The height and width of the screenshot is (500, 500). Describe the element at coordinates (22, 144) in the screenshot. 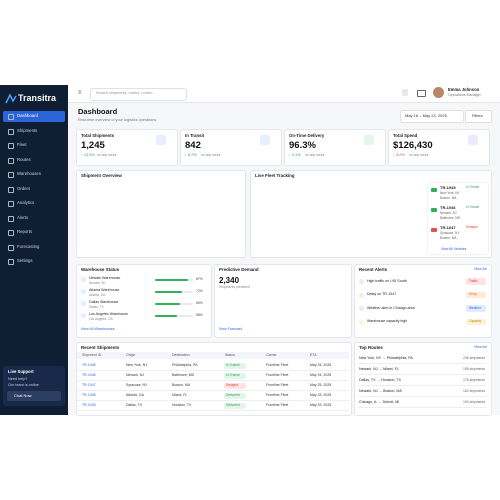

I see `nav-item: Fleet` at that location.